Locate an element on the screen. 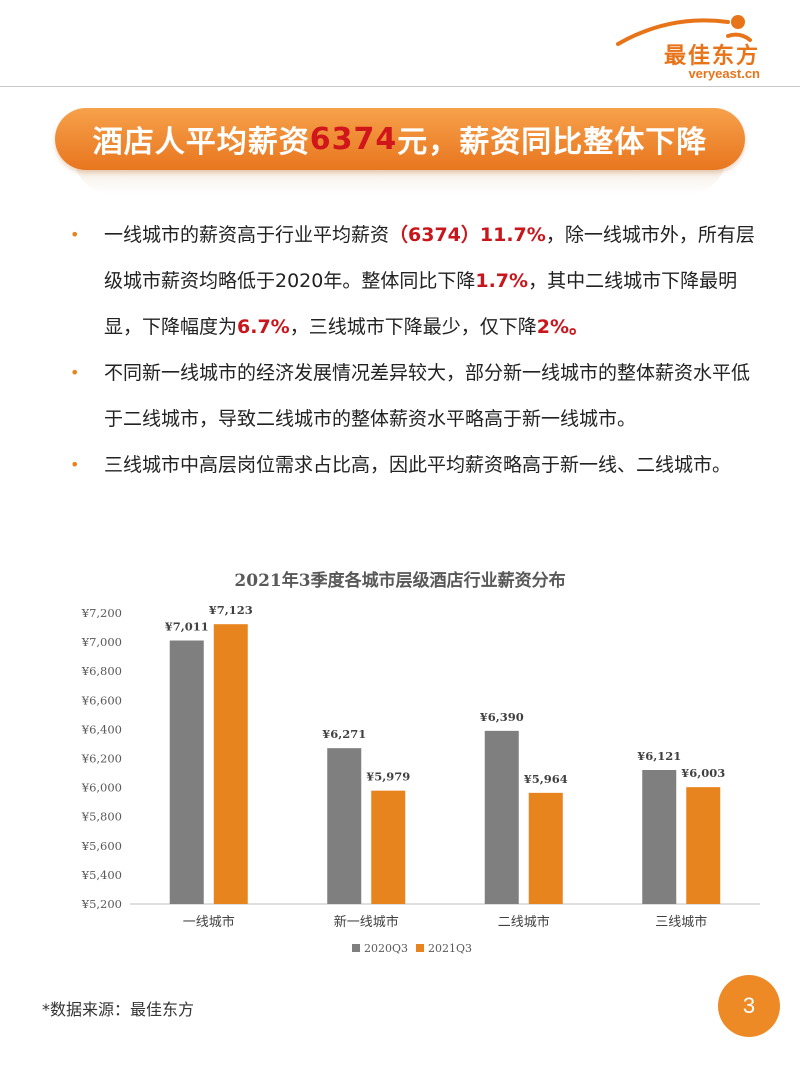  bullet-item: • 三线城市中高层岗位需求占比高，因此平均薪资略高于新一线、二线城市。 is located at coordinates (415, 465).